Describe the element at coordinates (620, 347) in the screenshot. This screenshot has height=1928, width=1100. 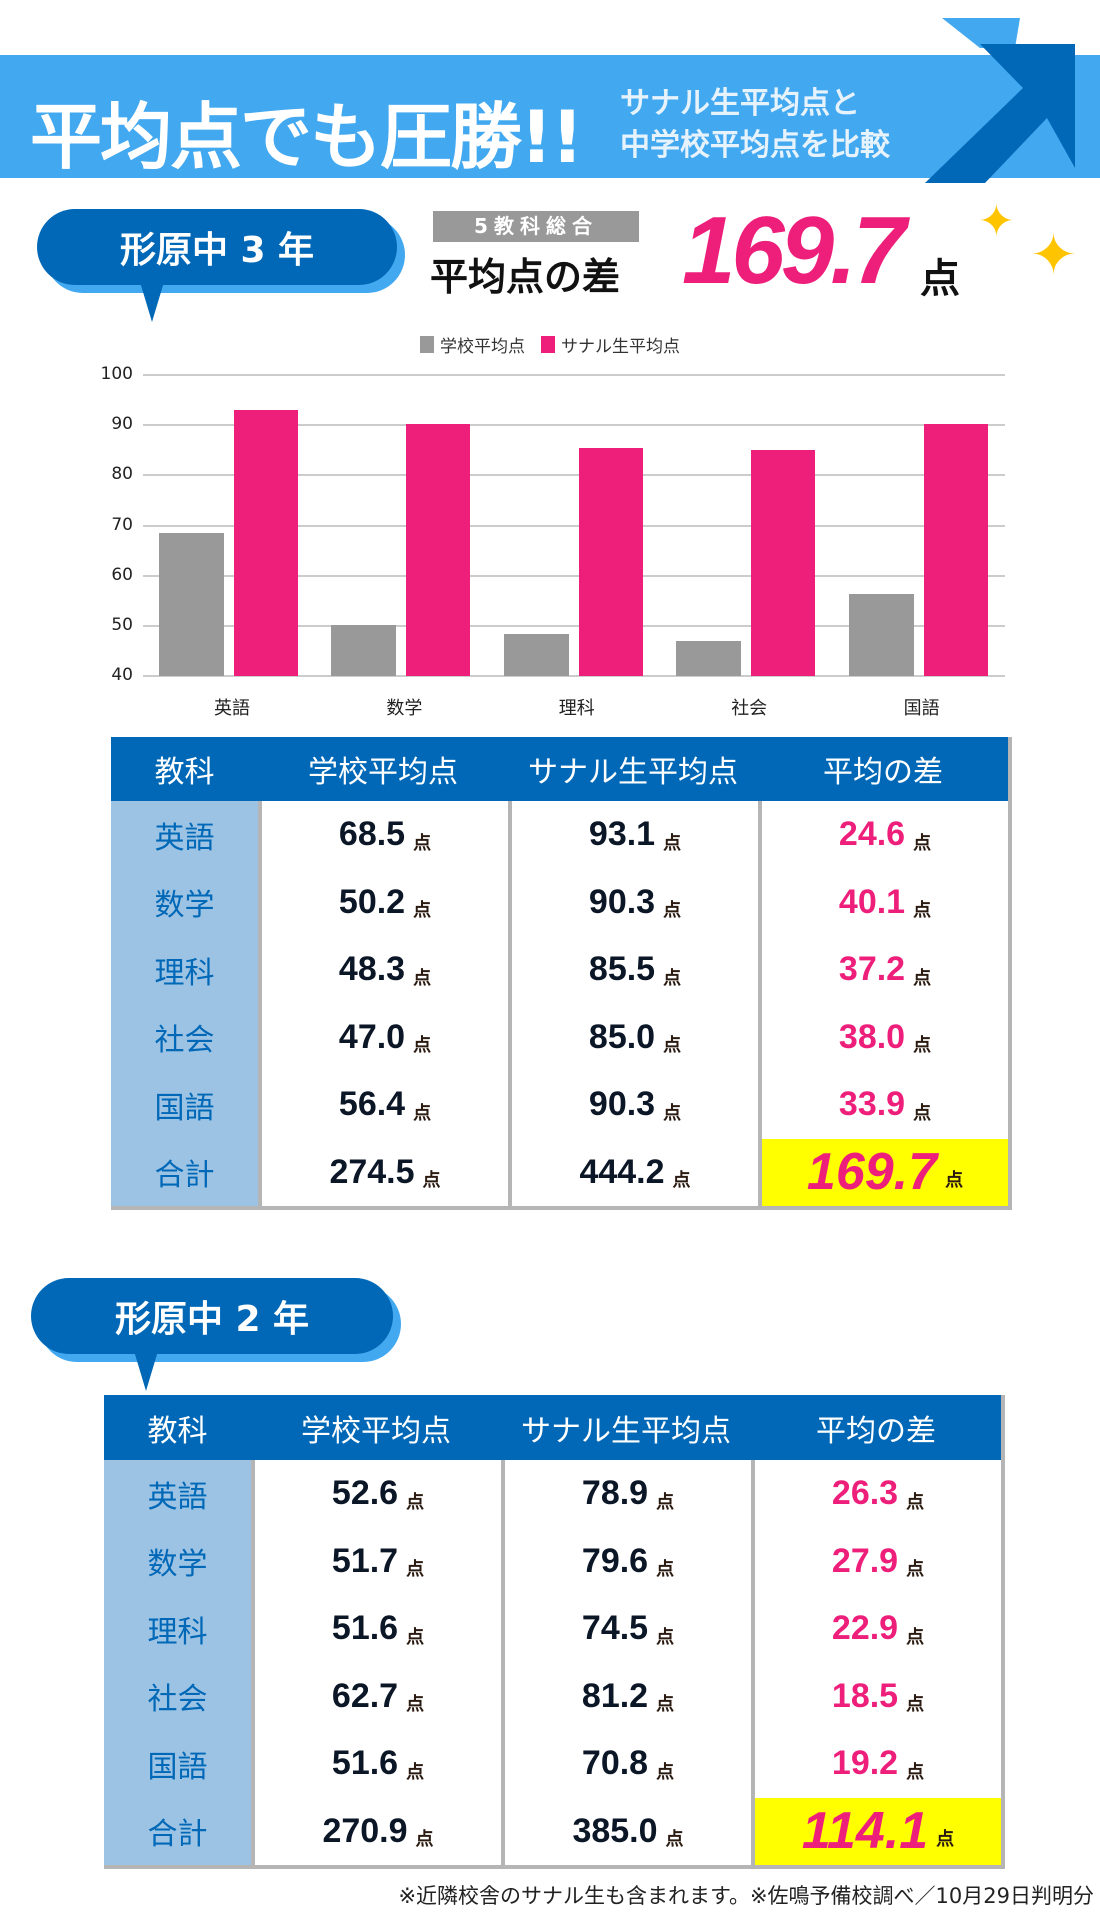
I see `legend-label: サナル生平均点` at that location.